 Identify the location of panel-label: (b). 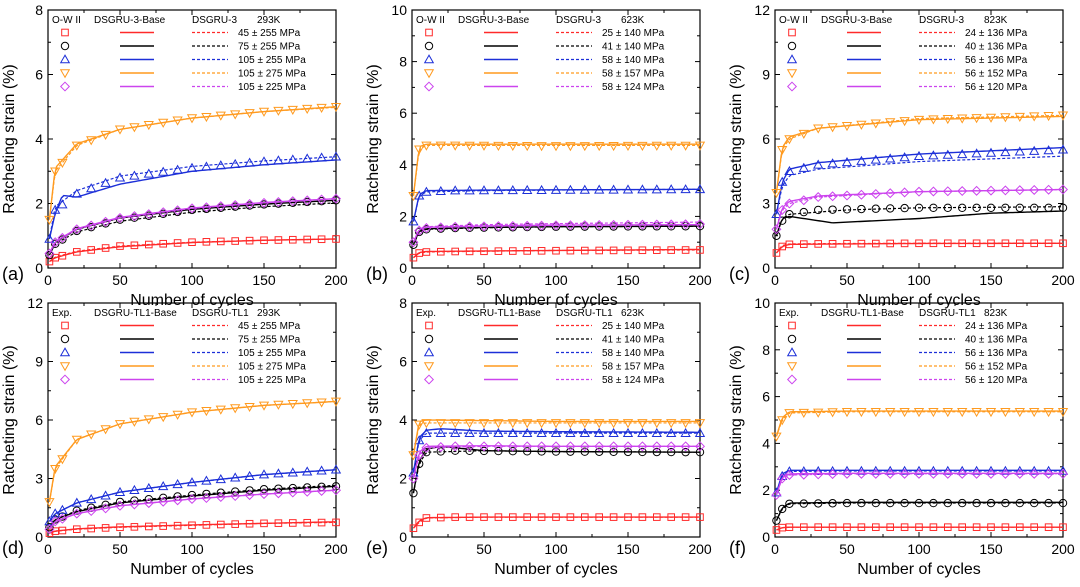
(377, 274).